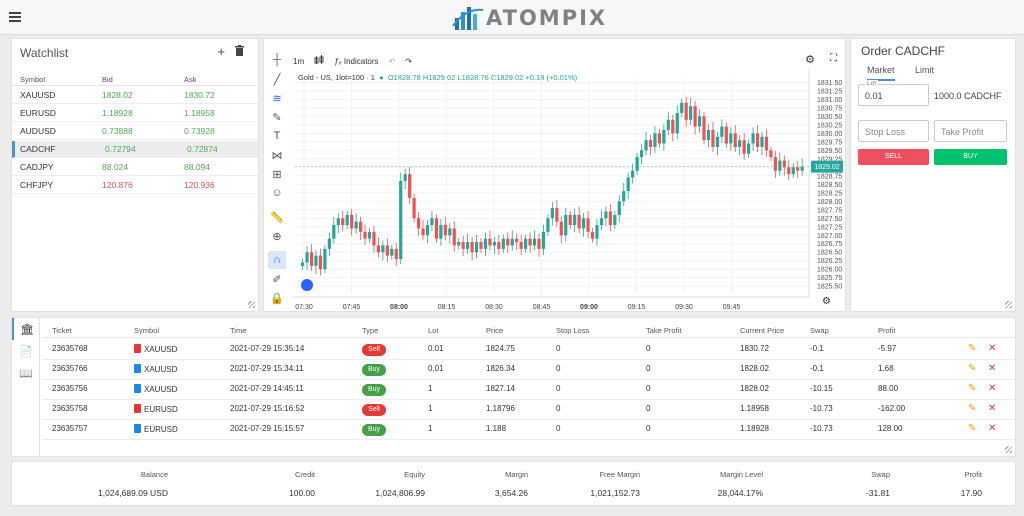  I want to click on take-profit-input: Take Profit, so click(970, 131).